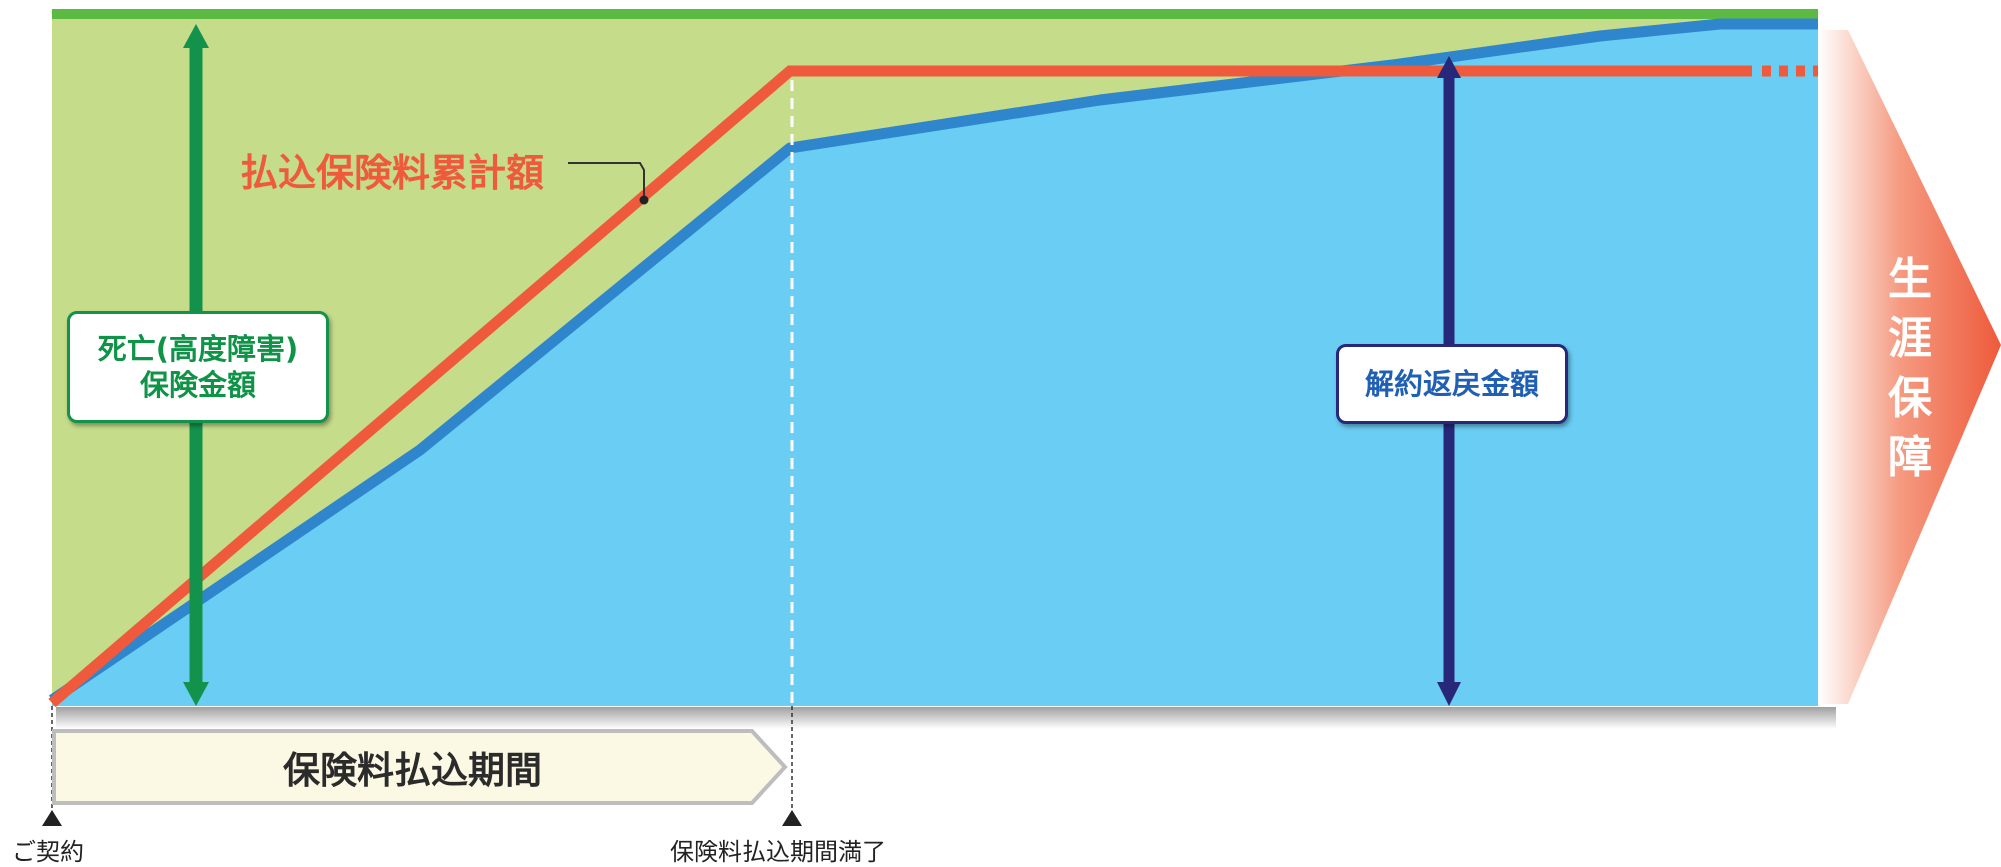  I want to click on cumulative-premium-label: 払込保険料累計額, so click(392, 173).